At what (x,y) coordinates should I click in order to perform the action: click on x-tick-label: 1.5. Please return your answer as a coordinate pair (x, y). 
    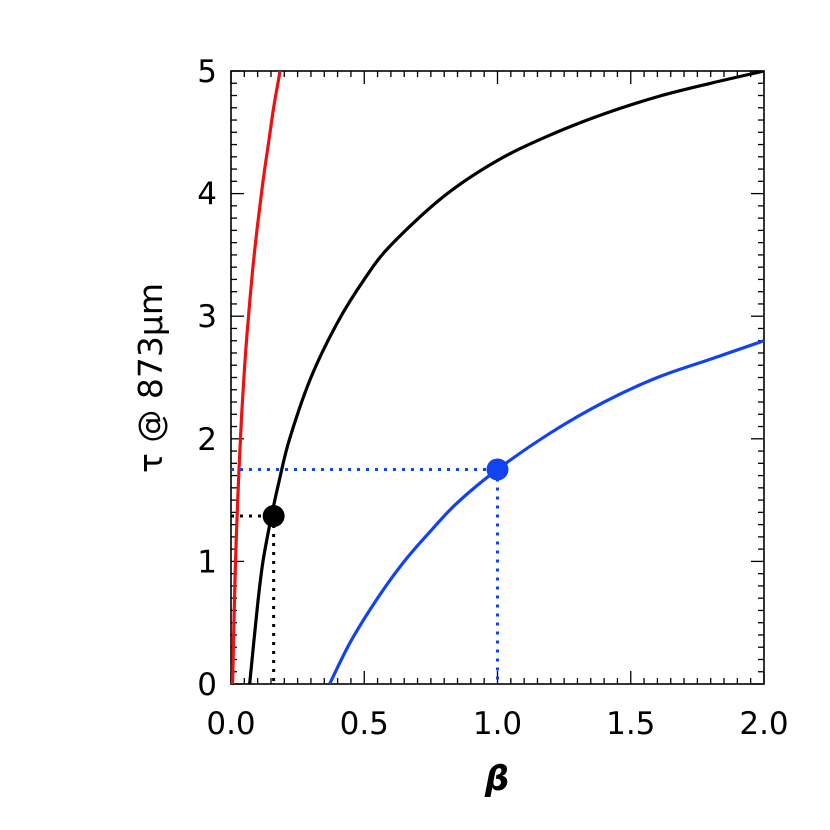
    Looking at the image, I should click on (630, 724).